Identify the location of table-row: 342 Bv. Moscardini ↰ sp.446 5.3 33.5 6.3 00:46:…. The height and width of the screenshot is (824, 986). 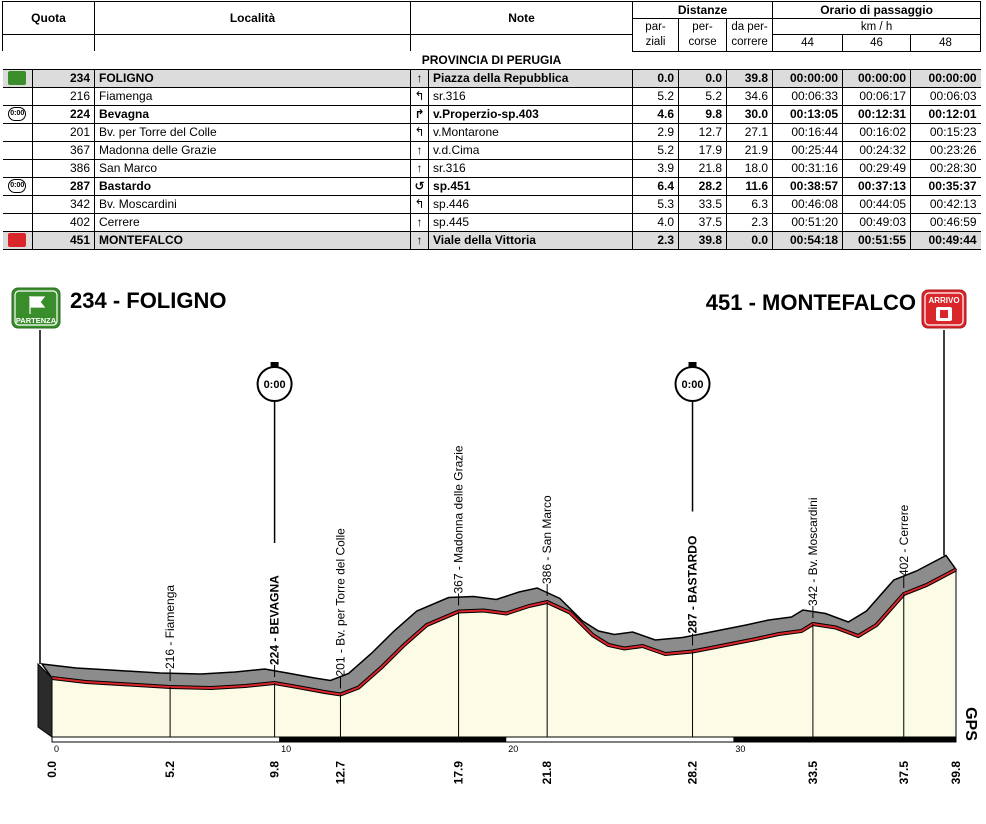
(491, 204).